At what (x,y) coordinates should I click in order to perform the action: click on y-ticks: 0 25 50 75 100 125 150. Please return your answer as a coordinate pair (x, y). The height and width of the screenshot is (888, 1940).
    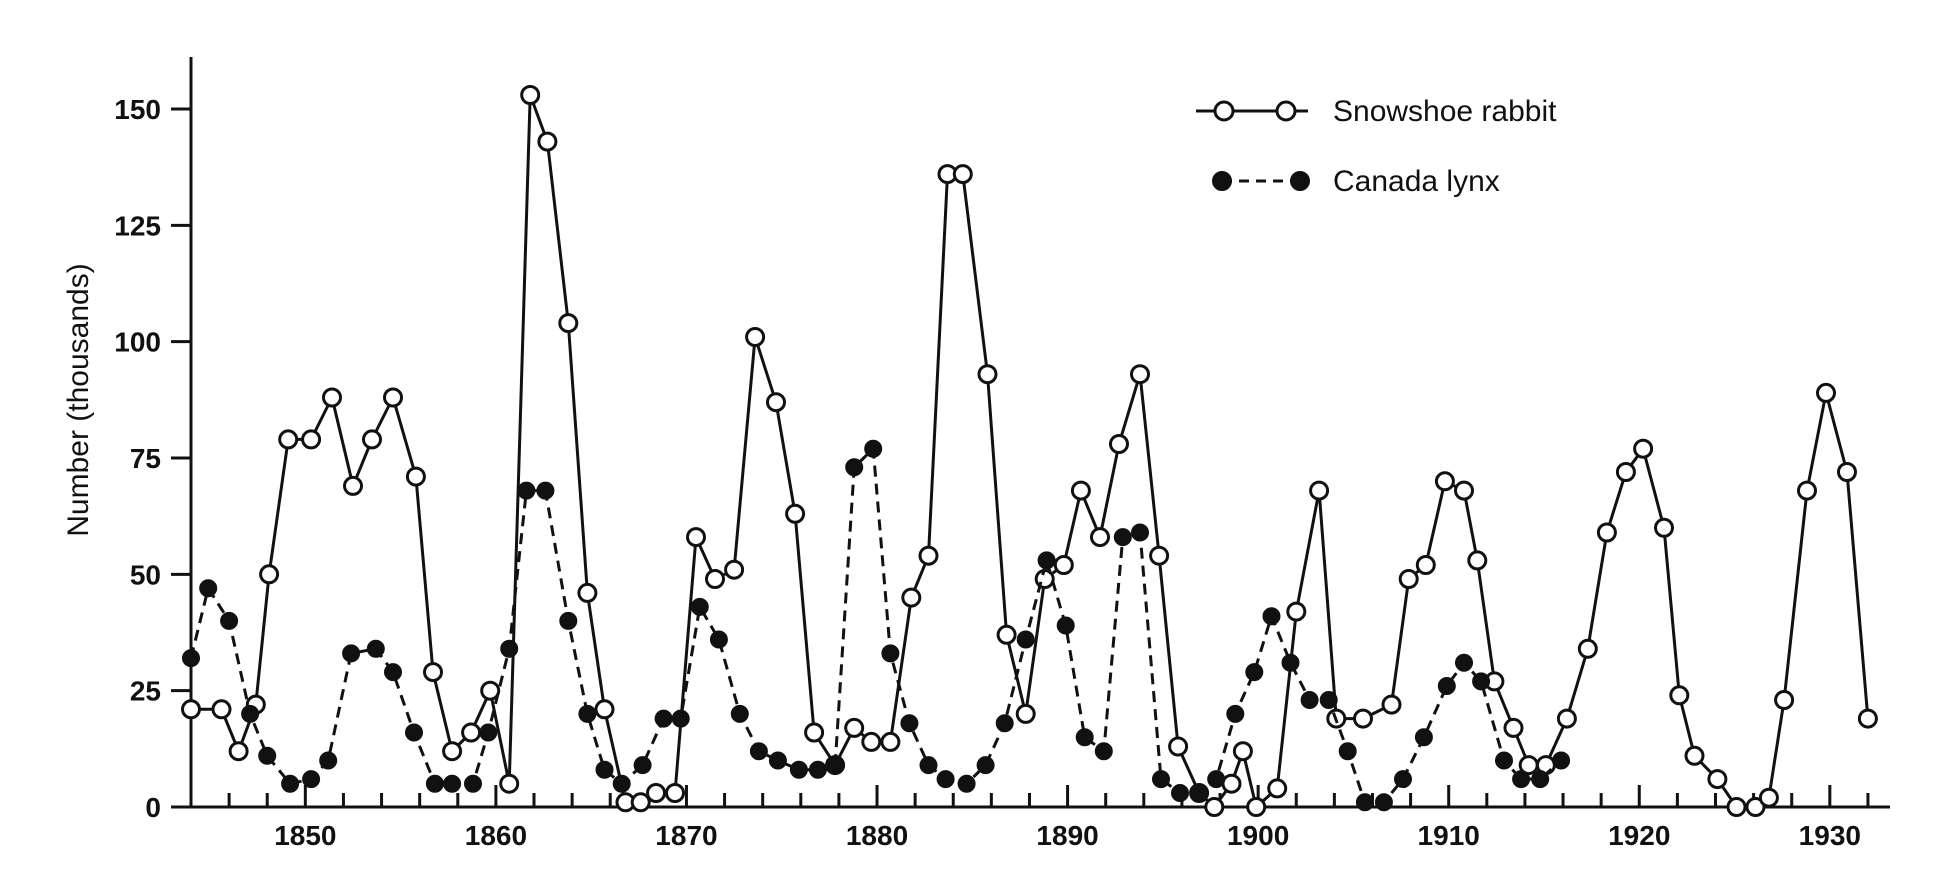
    Looking at the image, I should click on (152, 458).